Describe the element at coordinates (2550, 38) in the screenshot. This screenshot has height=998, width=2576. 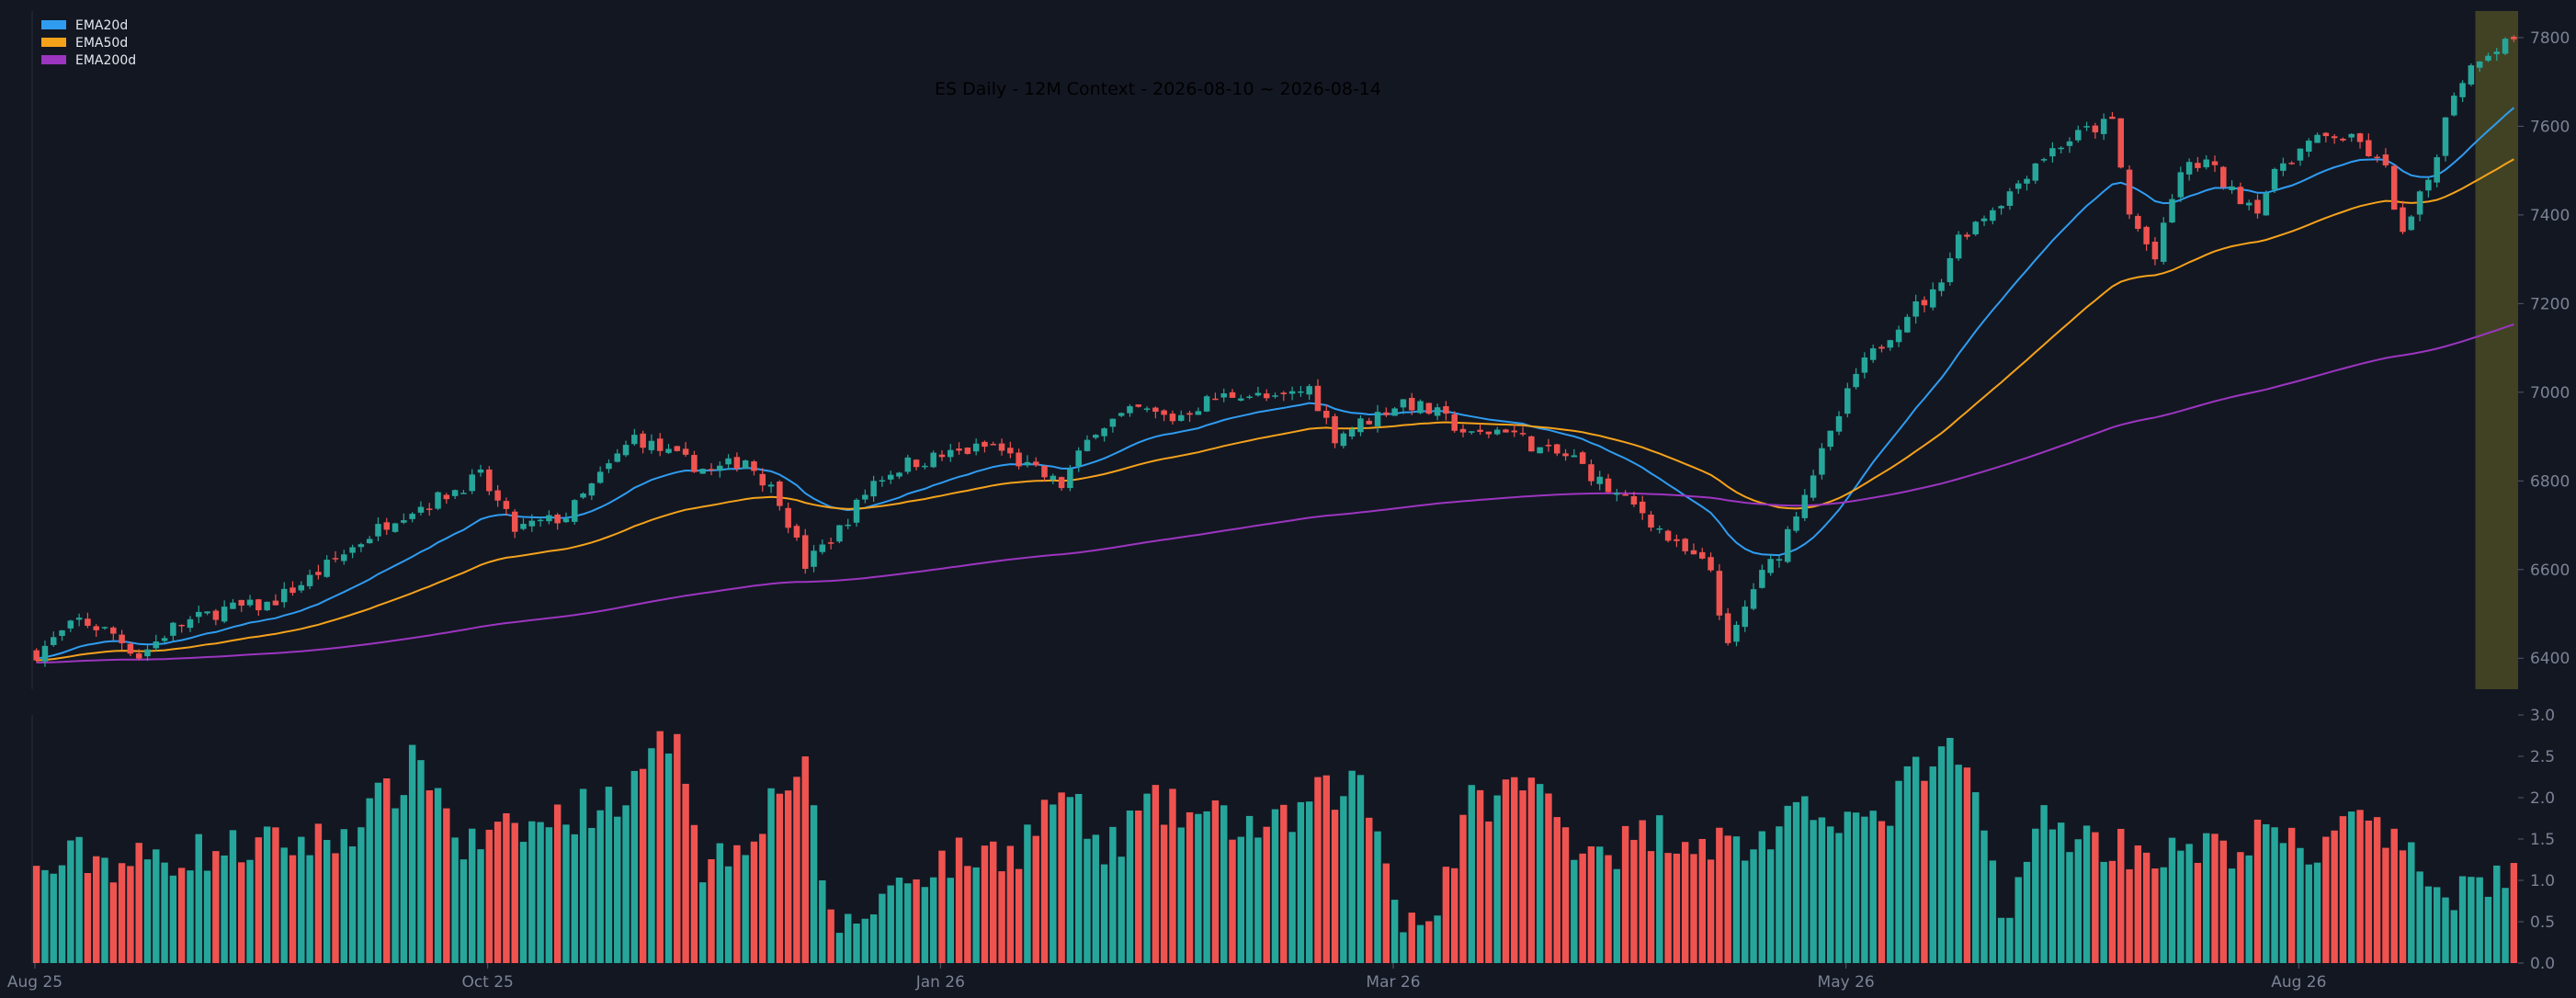
I see `price-tick-label: 7800` at that location.